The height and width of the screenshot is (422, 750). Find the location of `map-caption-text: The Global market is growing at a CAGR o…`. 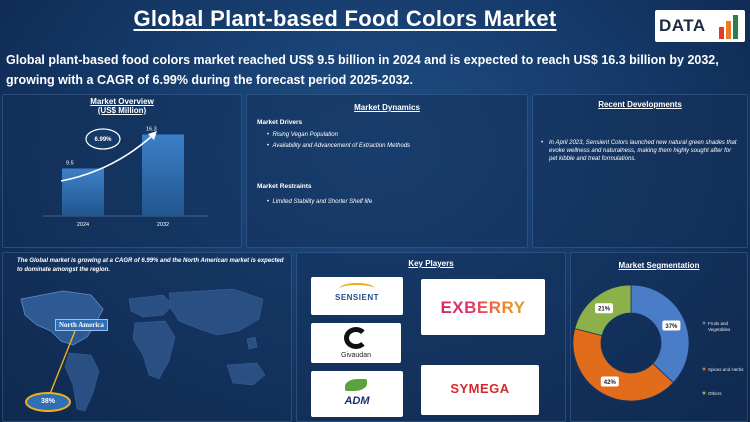

map-caption-text: The Global market is growing at a CAGR o… is located at coordinates (79, 261).